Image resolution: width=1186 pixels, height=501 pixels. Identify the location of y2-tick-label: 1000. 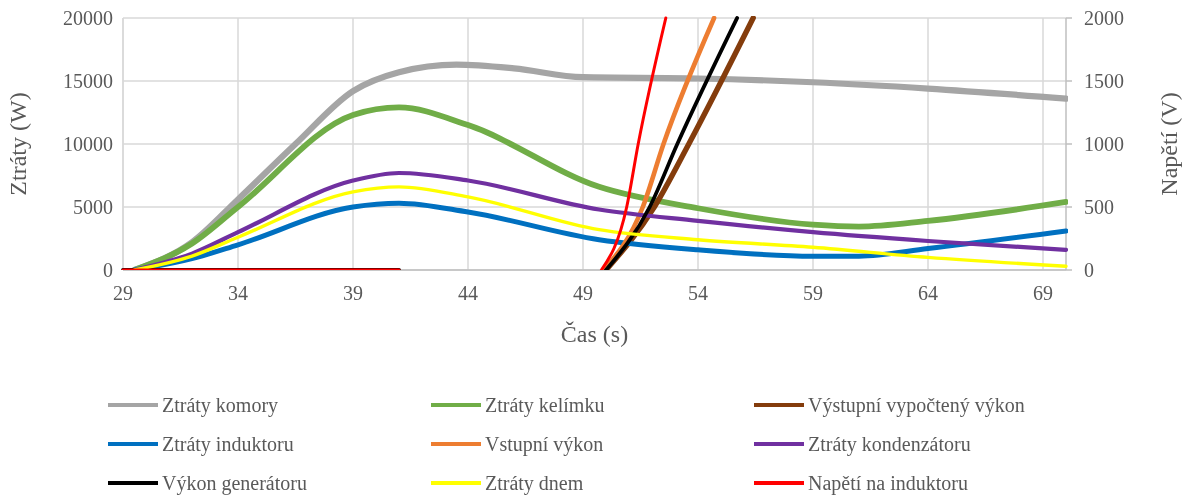
(1104, 144).